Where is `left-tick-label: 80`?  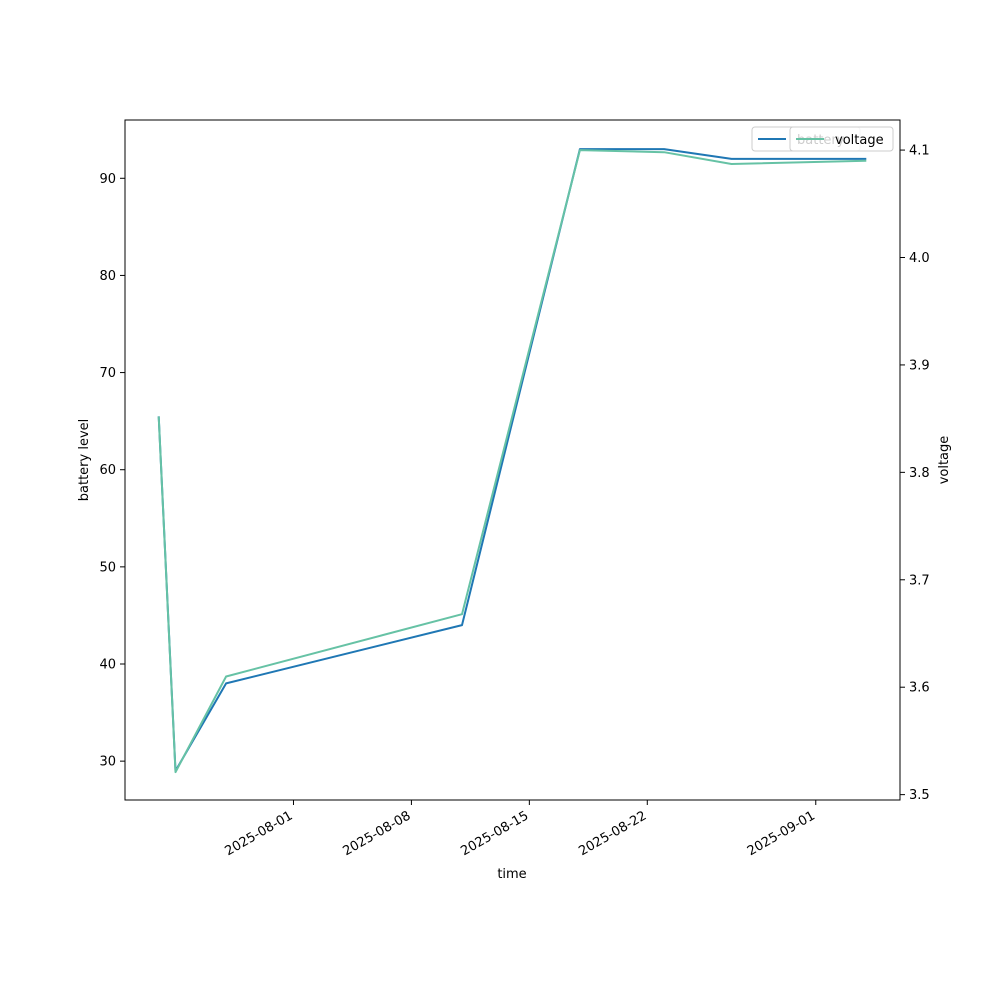 left-tick-label: 80 is located at coordinates (107, 276).